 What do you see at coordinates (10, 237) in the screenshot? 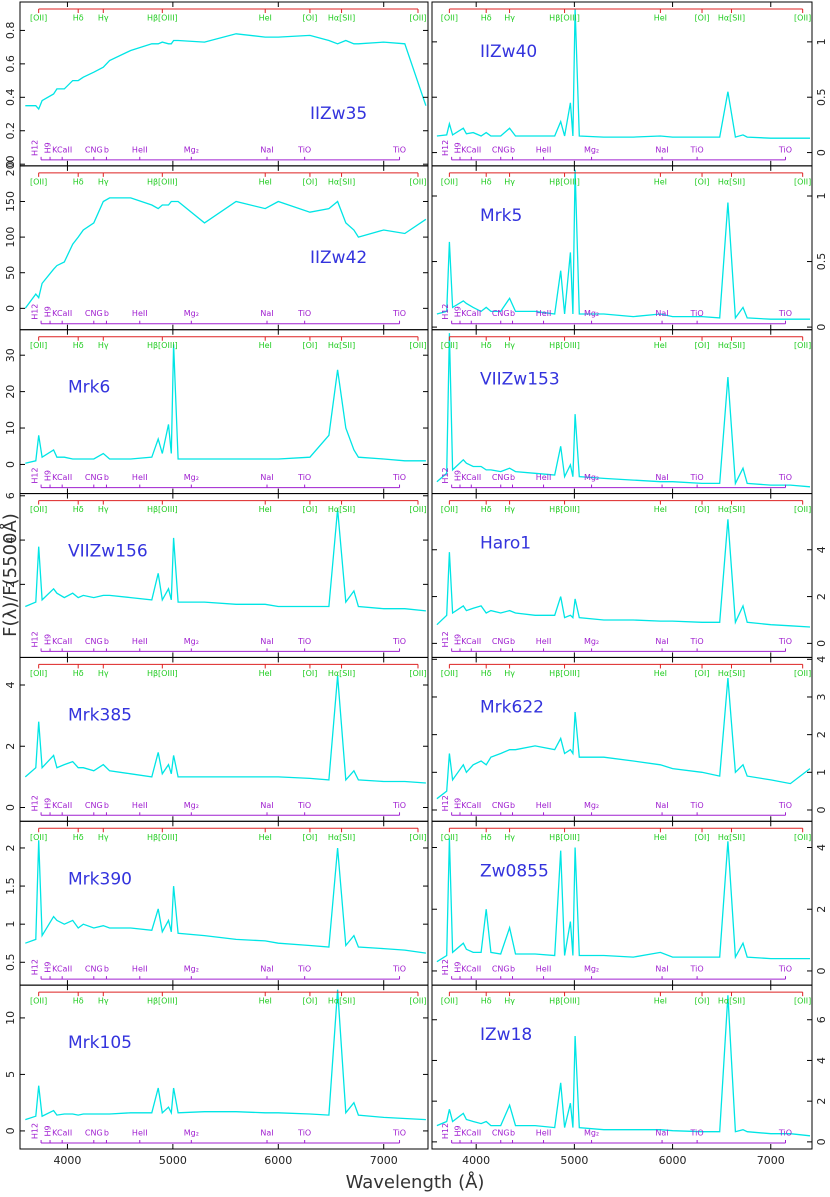
I see `y-tick-label: 100` at bounding box center [10, 237].